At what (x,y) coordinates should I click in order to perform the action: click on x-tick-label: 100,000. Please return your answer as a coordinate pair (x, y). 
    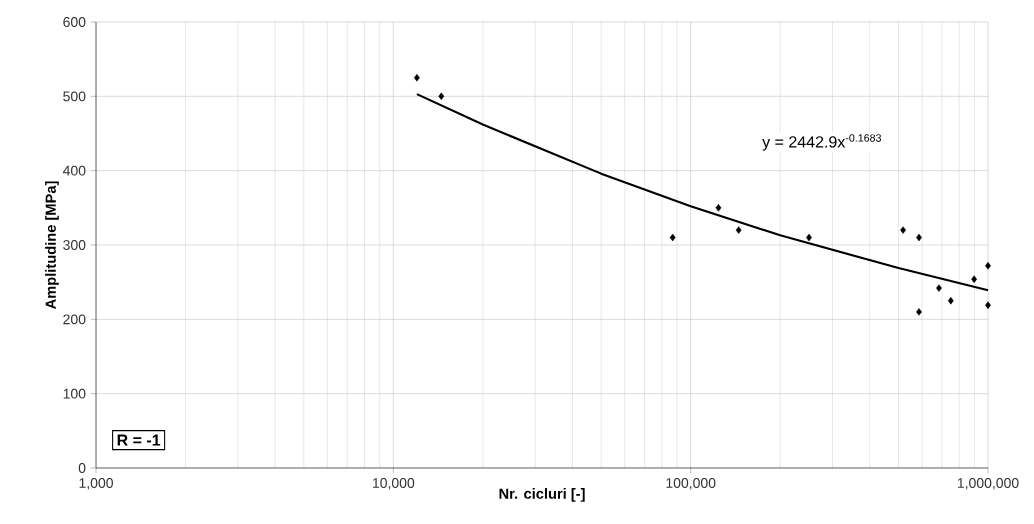
    Looking at the image, I should click on (691, 484).